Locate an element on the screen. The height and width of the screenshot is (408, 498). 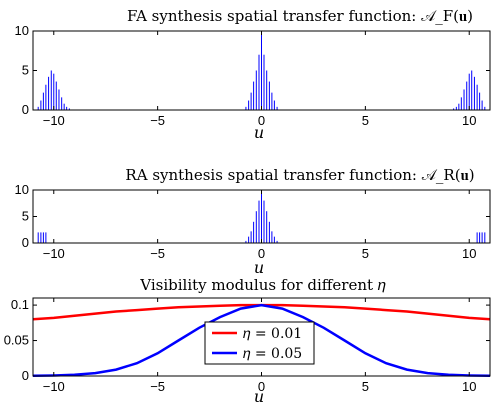
series-line is located at coordinates (261, 312).